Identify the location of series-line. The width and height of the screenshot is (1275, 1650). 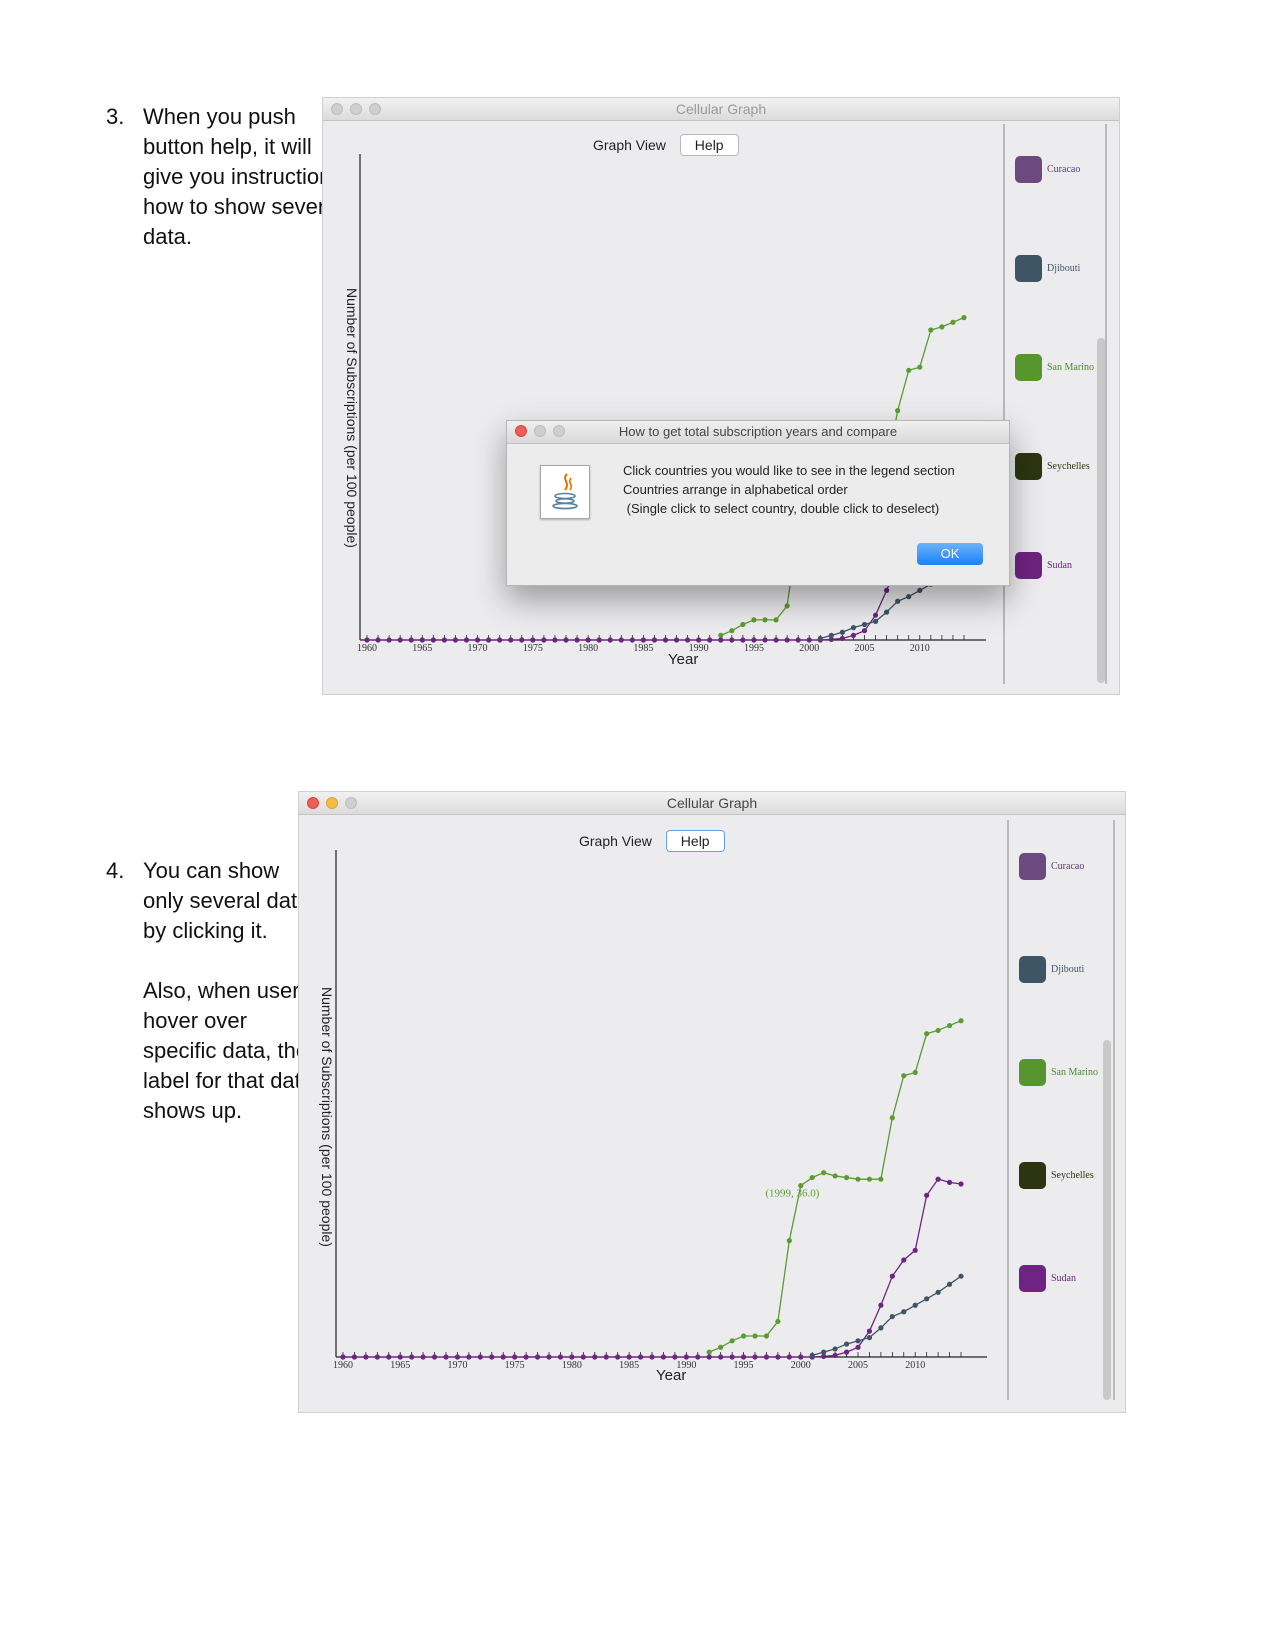
(887, 1316).